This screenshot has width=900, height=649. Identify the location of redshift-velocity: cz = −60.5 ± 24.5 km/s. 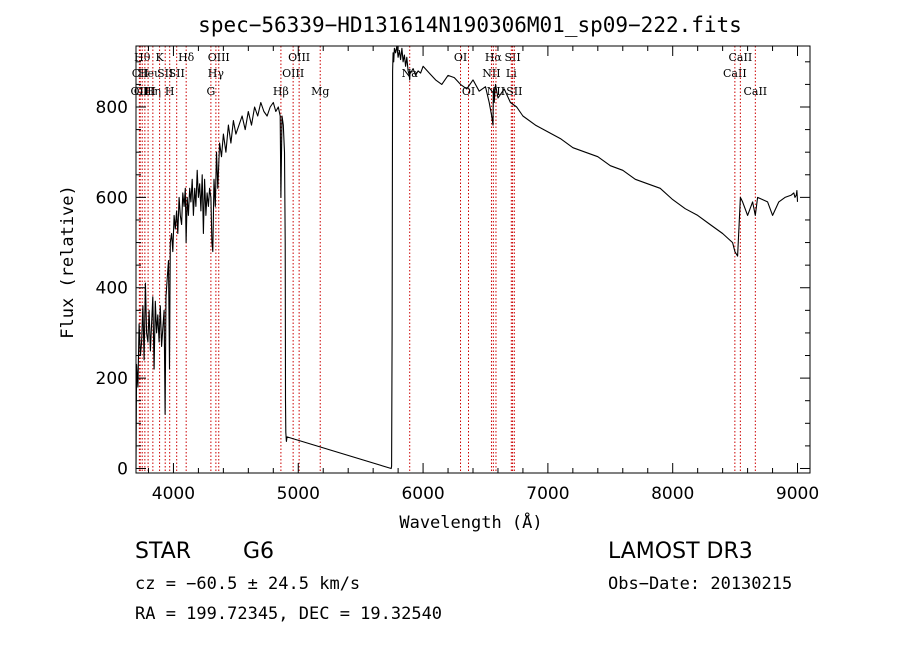
(248, 584).